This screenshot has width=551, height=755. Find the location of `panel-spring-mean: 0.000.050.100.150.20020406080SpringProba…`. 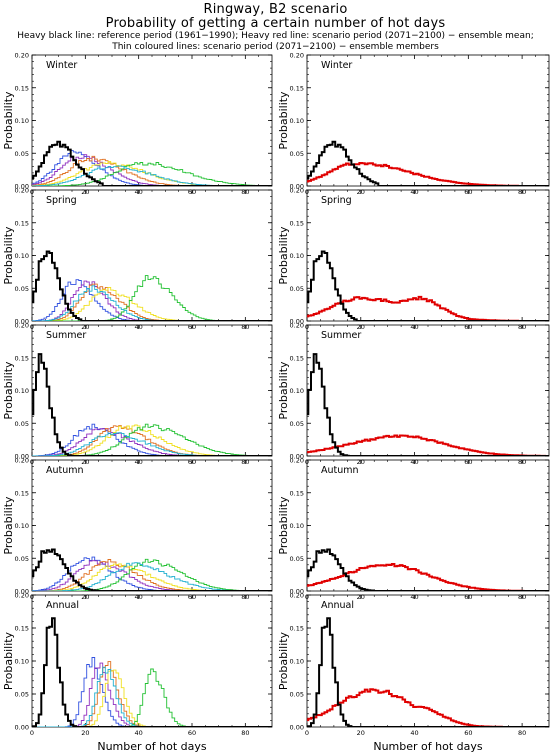

panel-spring-mean: 0.000.050.100.150.20020406080SpringProba… is located at coordinates (413, 259).